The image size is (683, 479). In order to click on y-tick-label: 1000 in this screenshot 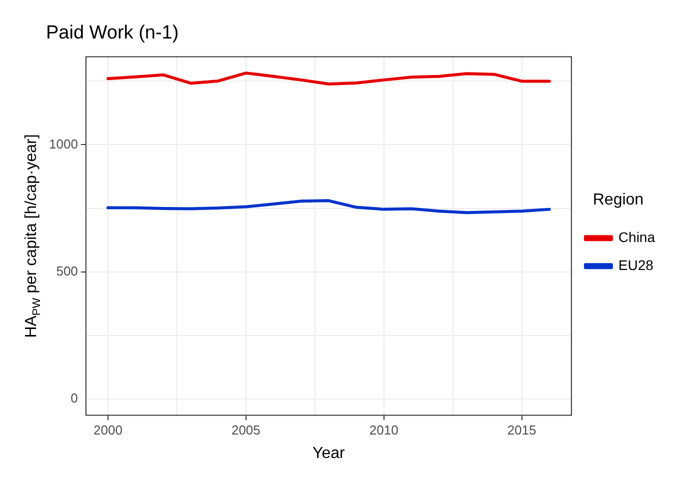, I will do `click(63, 144)`.